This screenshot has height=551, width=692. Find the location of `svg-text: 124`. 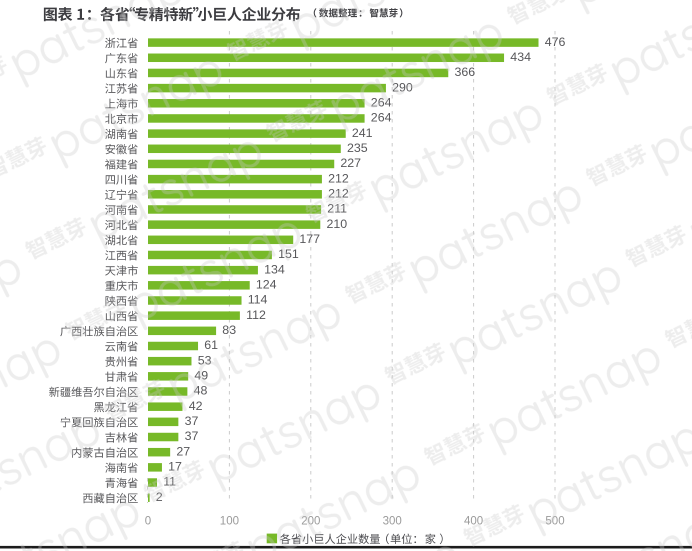

svg-text: 124 is located at coordinates (266, 284).